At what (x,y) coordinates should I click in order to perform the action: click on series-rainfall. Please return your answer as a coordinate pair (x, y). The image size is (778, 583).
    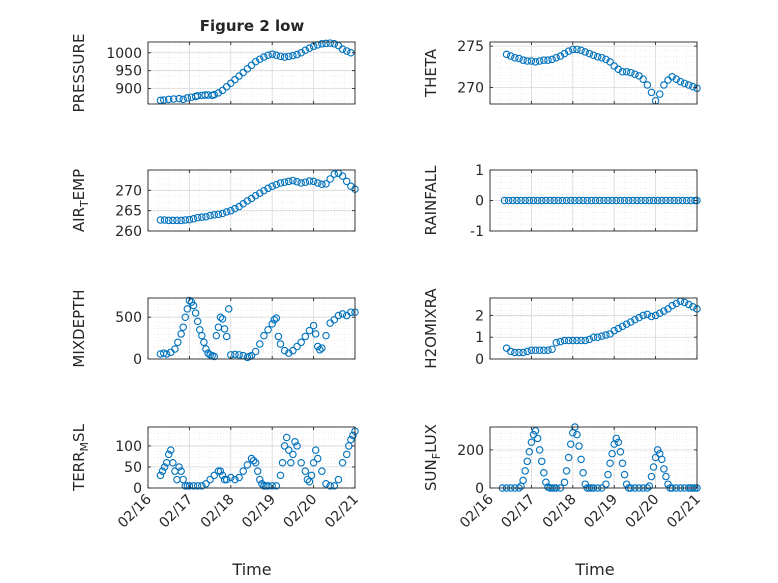
    Looking at the image, I should click on (600, 200).